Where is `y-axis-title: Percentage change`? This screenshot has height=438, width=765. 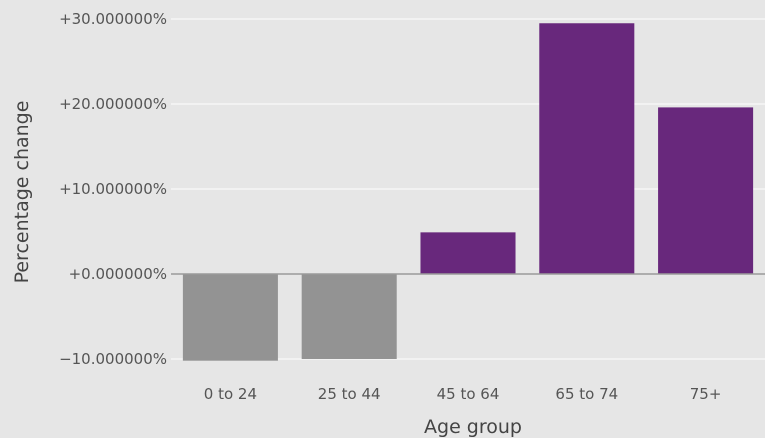
y-axis-title: Percentage change is located at coordinates (22, 192).